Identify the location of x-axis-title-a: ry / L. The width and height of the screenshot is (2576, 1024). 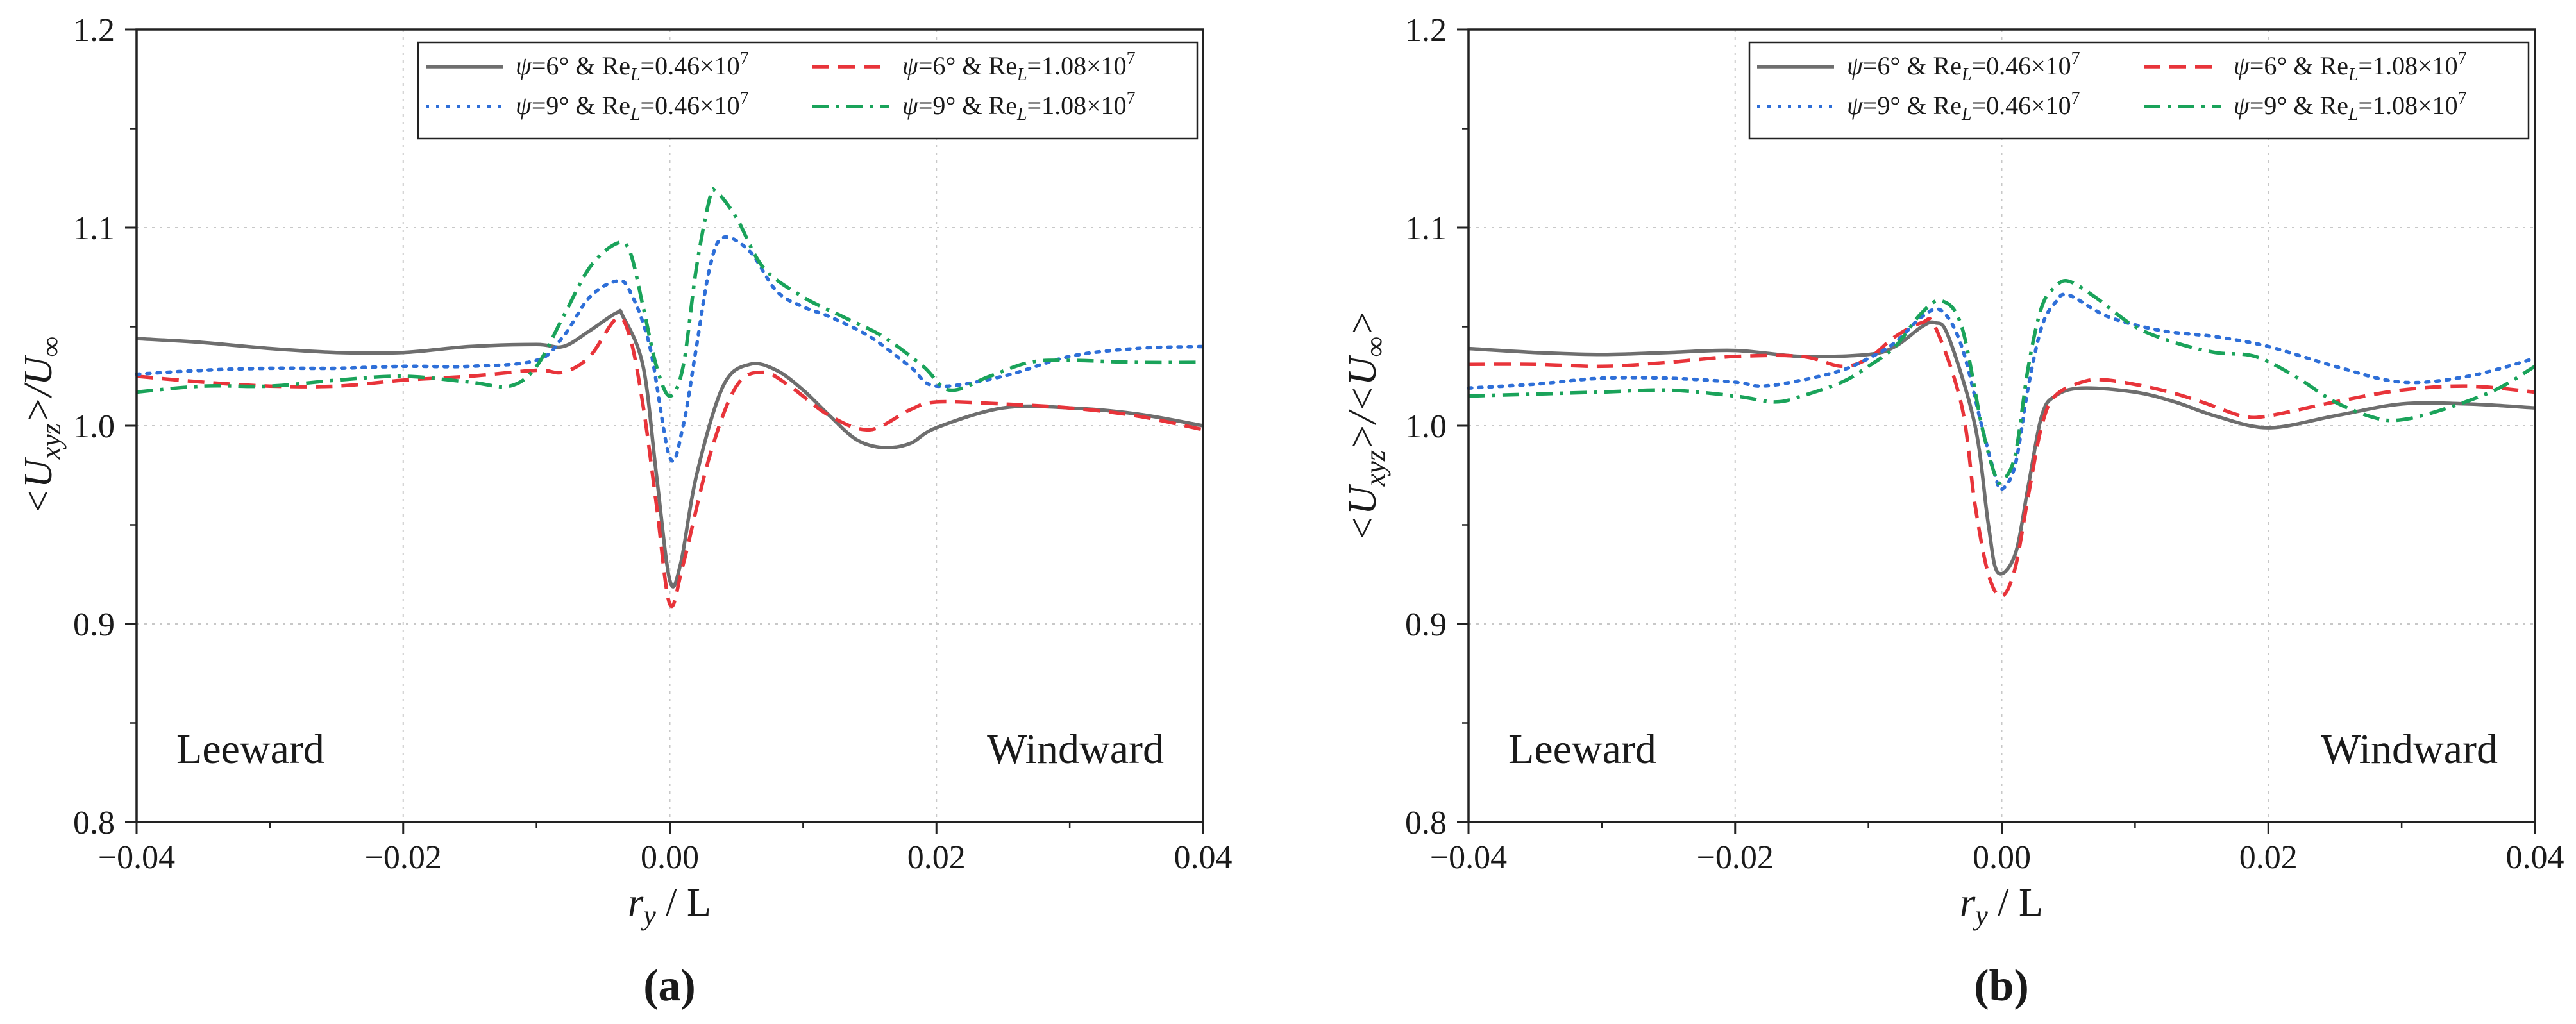
(669, 906).